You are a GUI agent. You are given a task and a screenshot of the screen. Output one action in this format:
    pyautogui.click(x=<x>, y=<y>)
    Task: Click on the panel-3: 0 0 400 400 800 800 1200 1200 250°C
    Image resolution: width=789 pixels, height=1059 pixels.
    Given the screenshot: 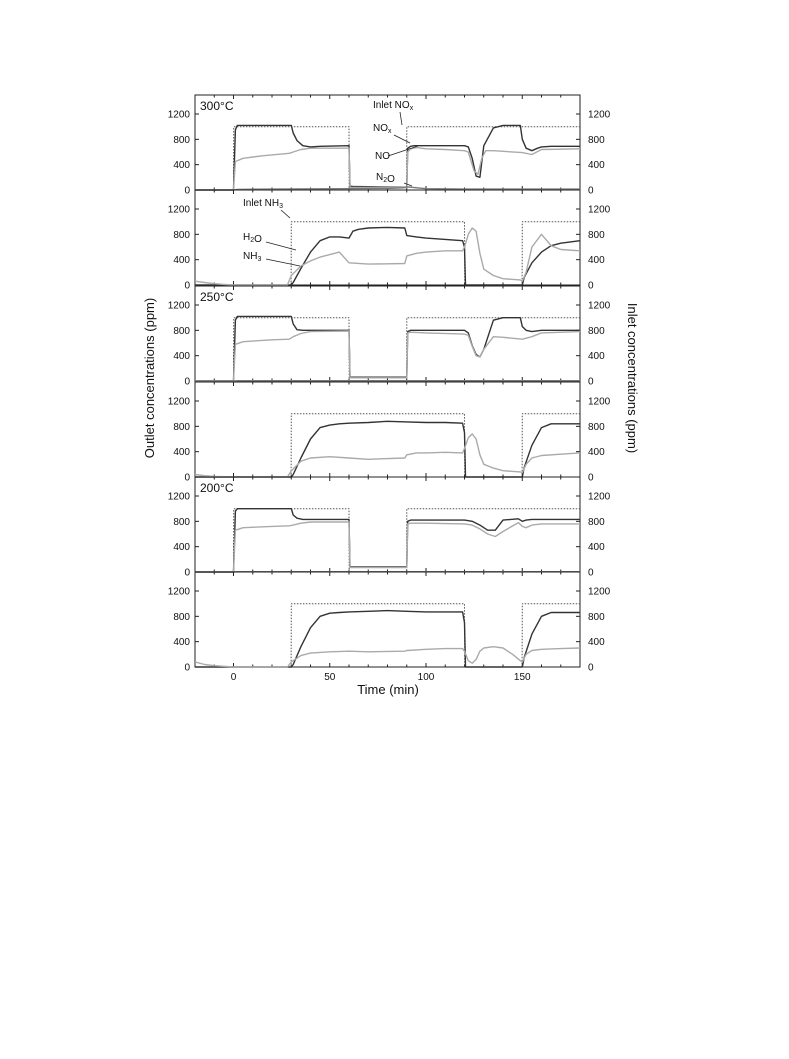 What is the action you would take?
    pyautogui.click(x=389, y=336)
    